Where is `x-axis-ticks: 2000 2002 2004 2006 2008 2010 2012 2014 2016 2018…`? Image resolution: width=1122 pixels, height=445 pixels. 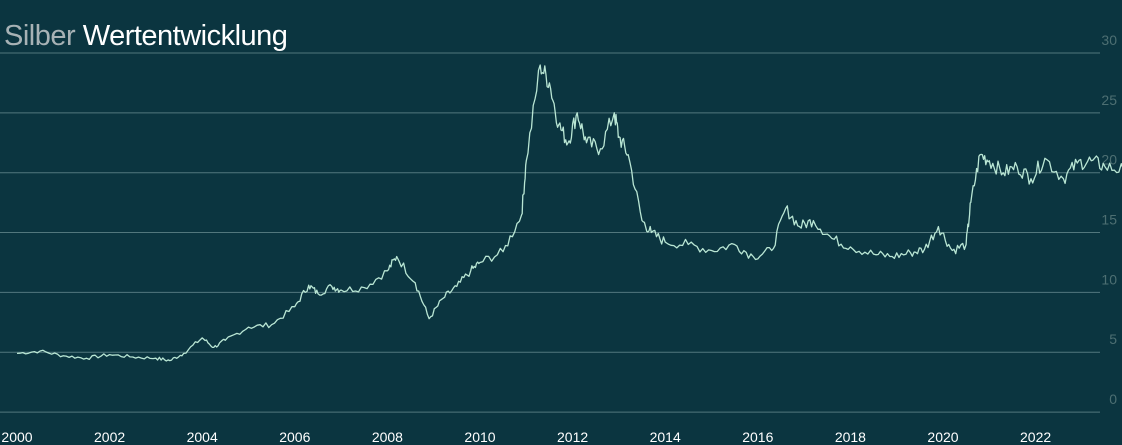 x-axis-ticks: 2000 2002 2004 2006 2008 2010 2012 2014 2016 2018… is located at coordinates (526, 437).